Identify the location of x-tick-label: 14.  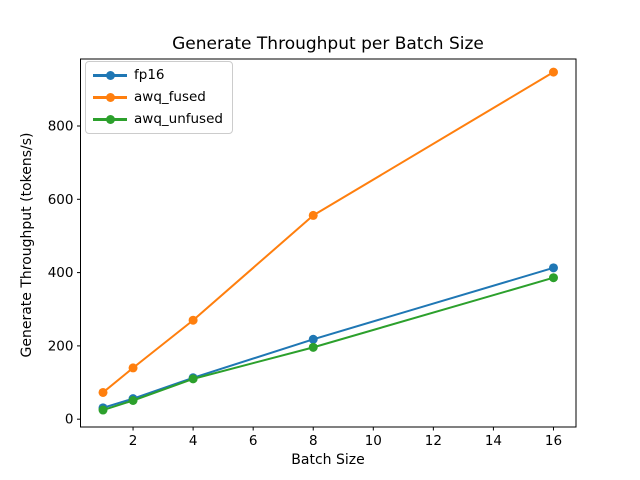
(493, 441).